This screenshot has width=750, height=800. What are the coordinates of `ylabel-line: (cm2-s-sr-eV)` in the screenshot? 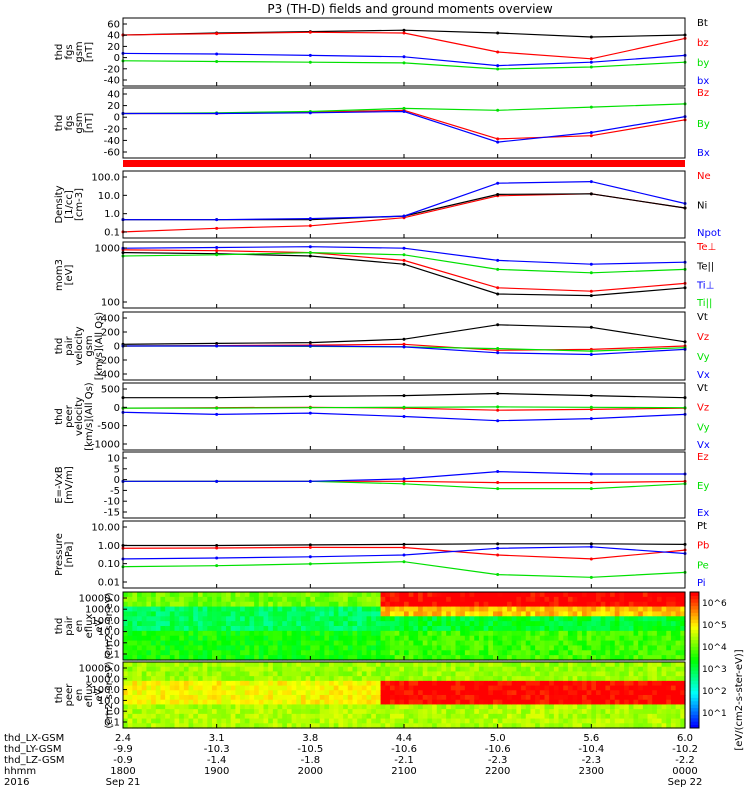 It's located at (109, 694).